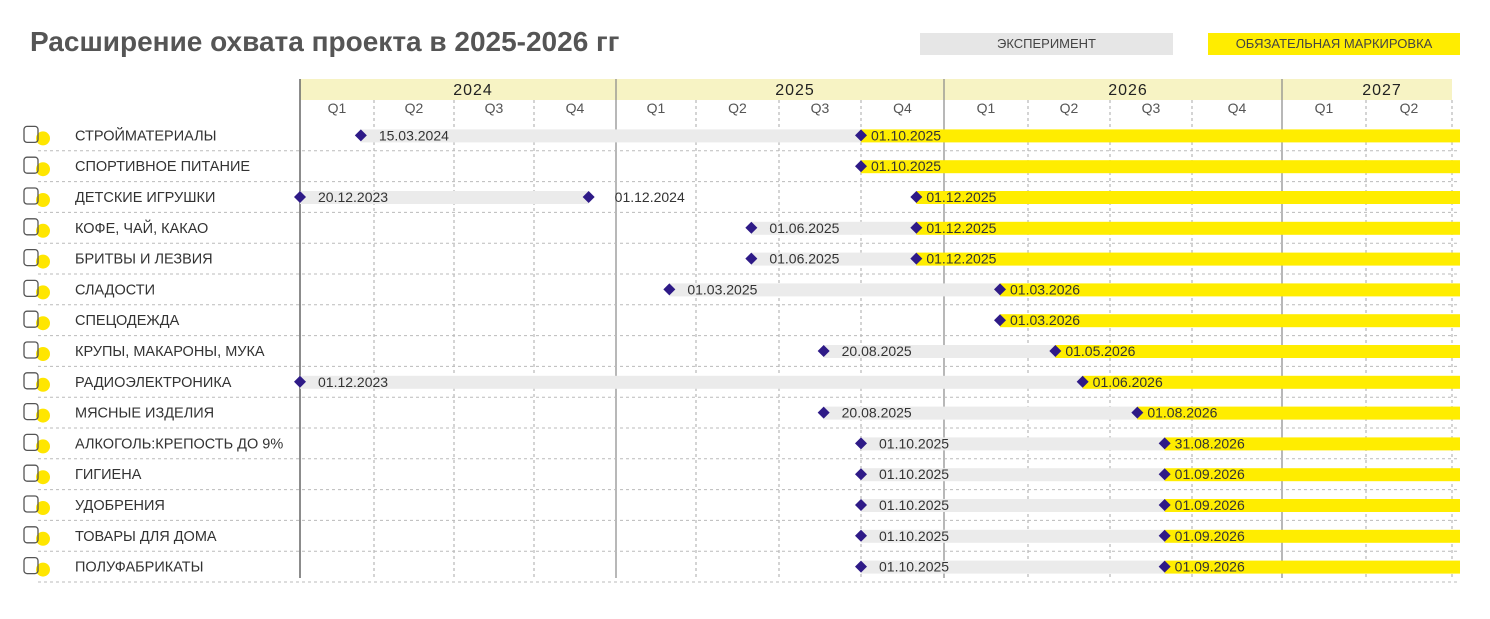 The image size is (1490, 619). What do you see at coordinates (153, 383) in the screenshot?
I see `category-label: РАДИОЭЛЕКТРОНИКА` at bounding box center [153, 383].